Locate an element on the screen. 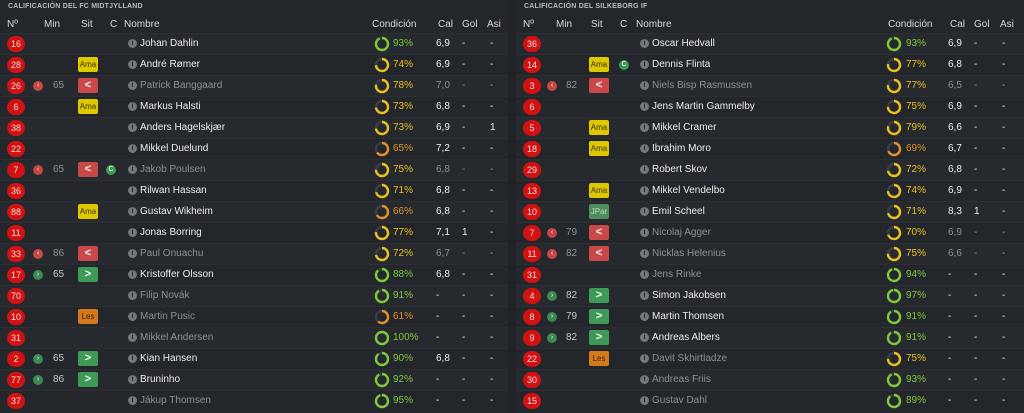 The image size is (1024, 413). table-row: 11 ‹ 82 < i Nicklas Helenius 75% 6,6 - - is located at coordinates (770, 253).